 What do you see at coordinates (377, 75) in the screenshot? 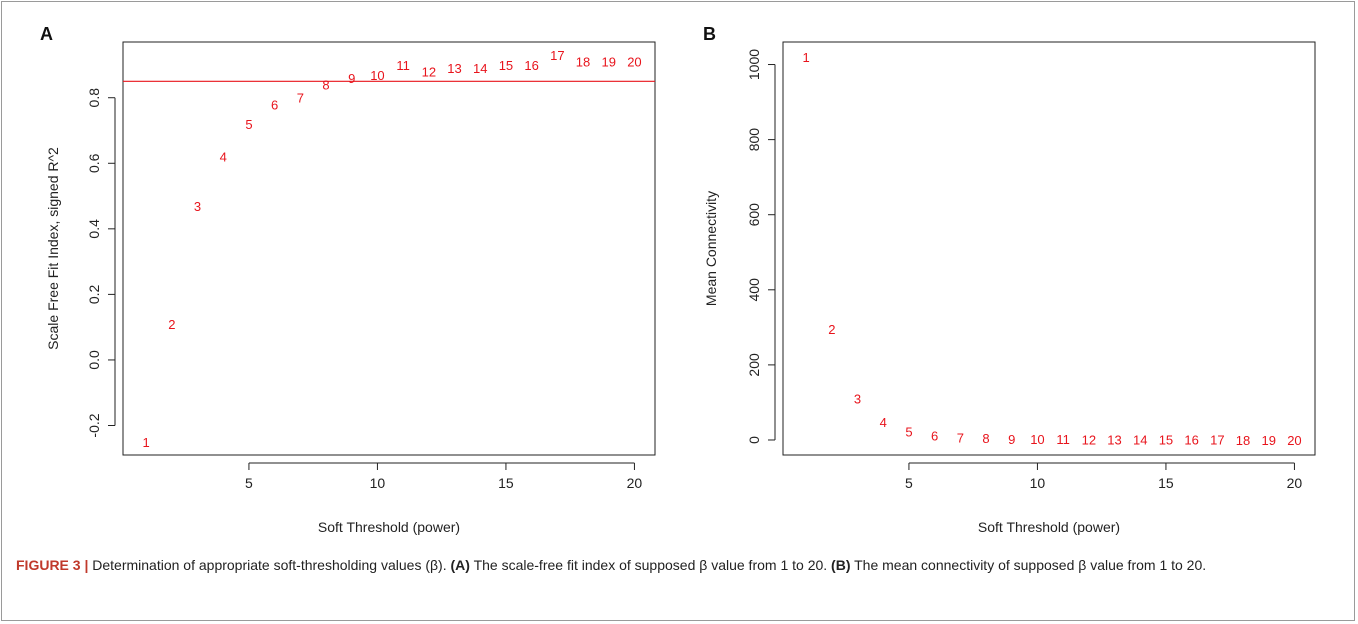
I see `panel-a-point-label: 10` at bounding box center [377, 75].